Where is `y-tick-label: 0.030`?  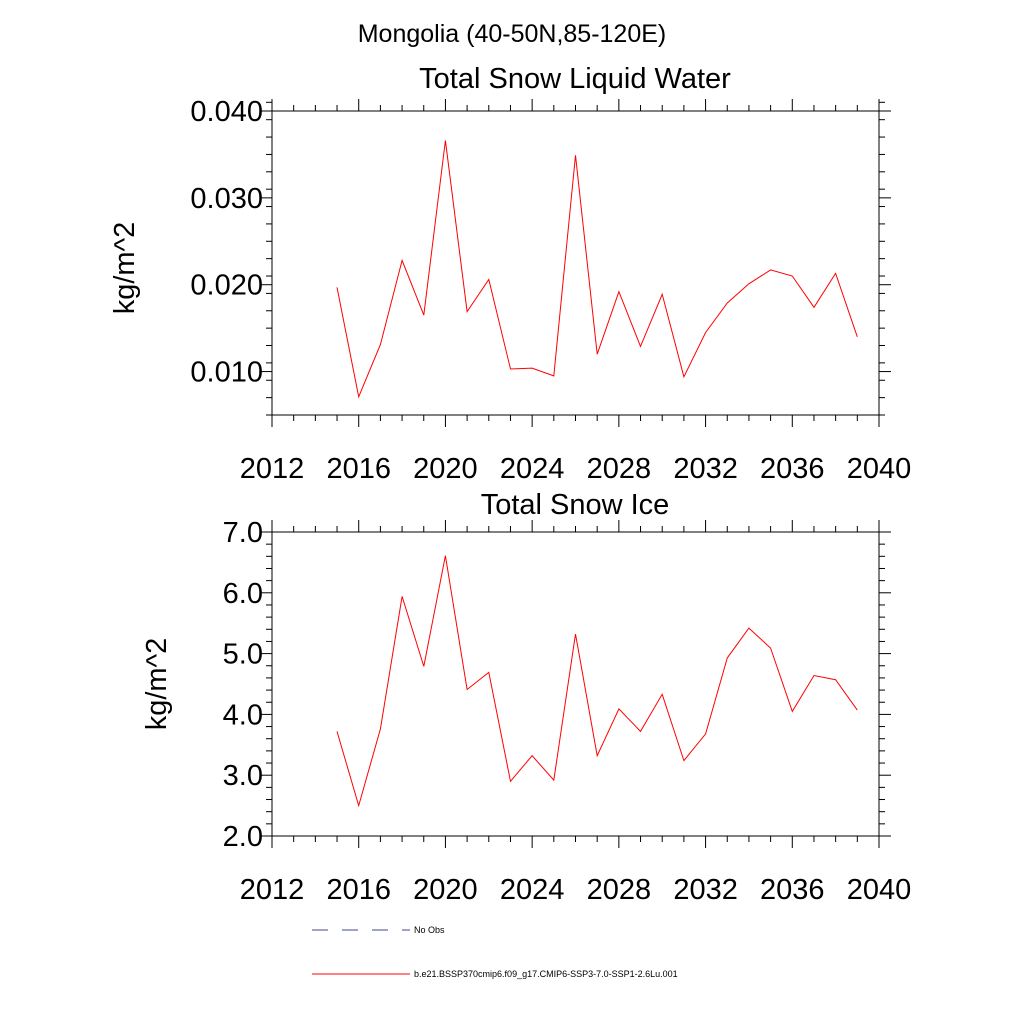 y-tick-label: 0.030 is located at coordinates (226, 199).